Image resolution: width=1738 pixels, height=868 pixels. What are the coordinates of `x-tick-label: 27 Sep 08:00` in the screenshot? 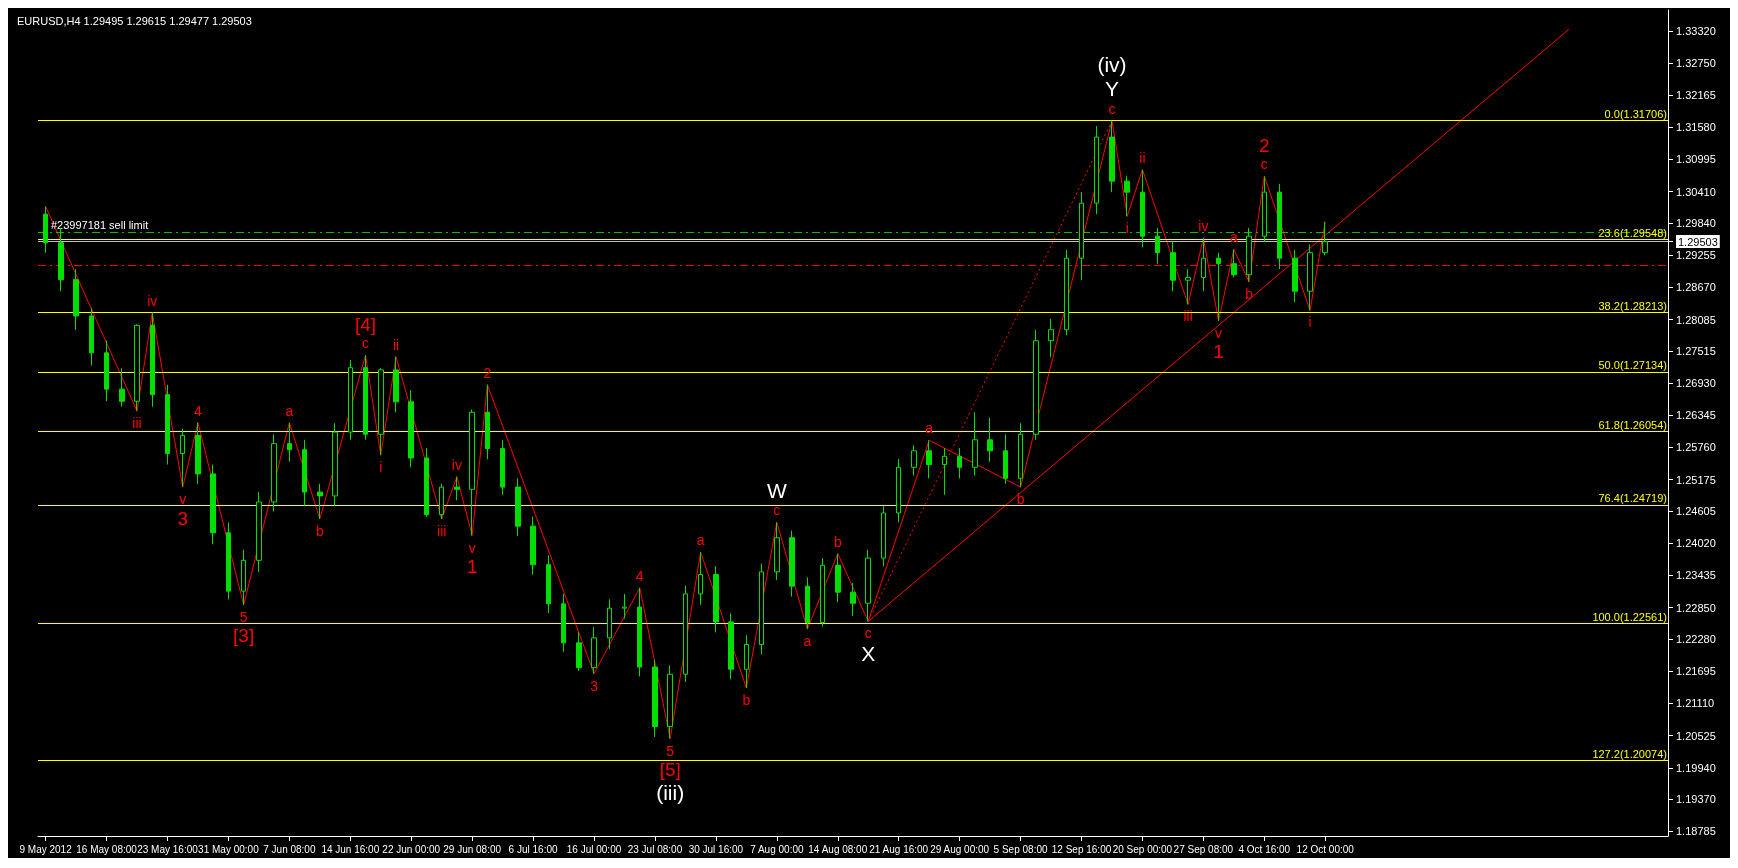 It's located at (1203, 849).